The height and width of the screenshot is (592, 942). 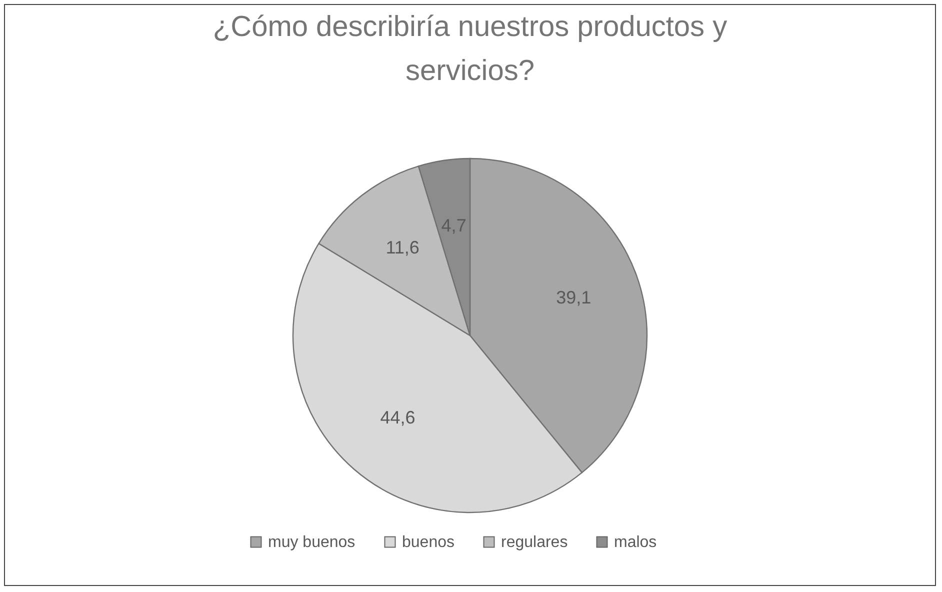 What do you see at coordinates (574, 298) in the screenshot?
I see `data-label: 39,1` at bounding box center [574, 298].